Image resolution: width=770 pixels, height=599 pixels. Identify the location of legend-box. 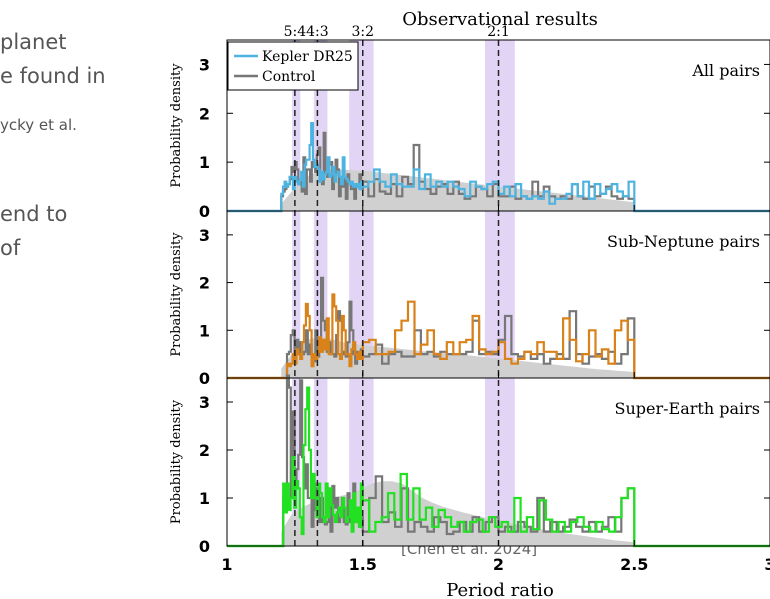
(293, 66).